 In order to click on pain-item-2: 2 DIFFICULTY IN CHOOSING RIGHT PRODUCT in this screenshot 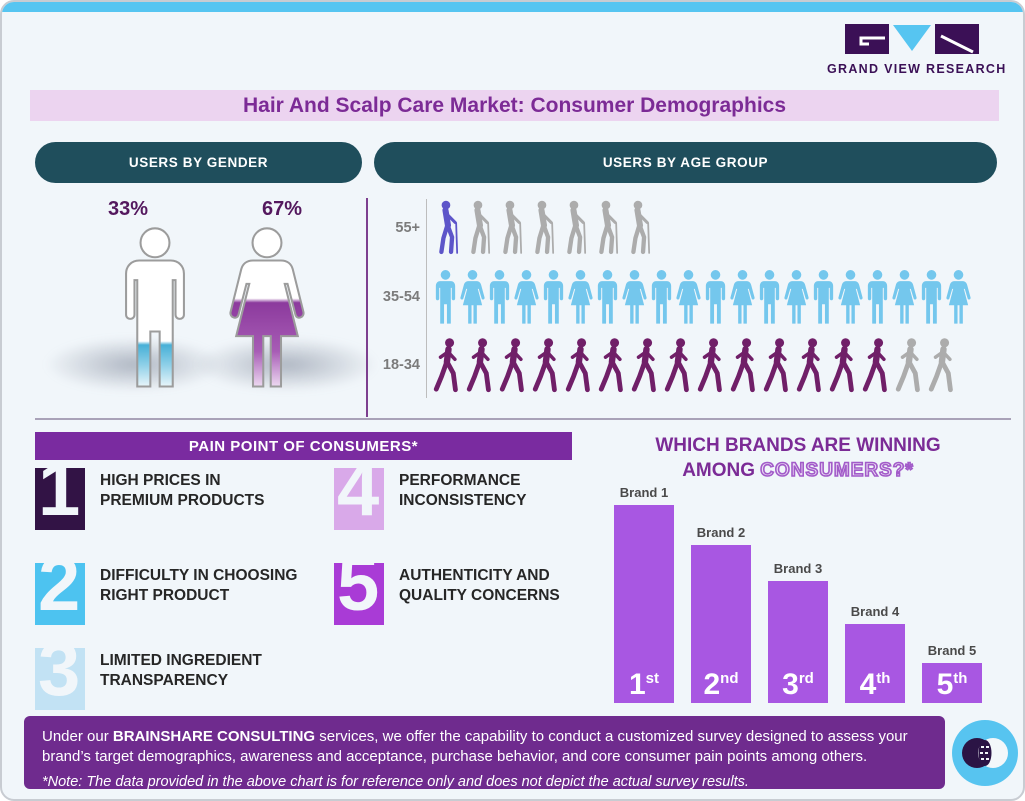, I will do `click(166, 594)`.